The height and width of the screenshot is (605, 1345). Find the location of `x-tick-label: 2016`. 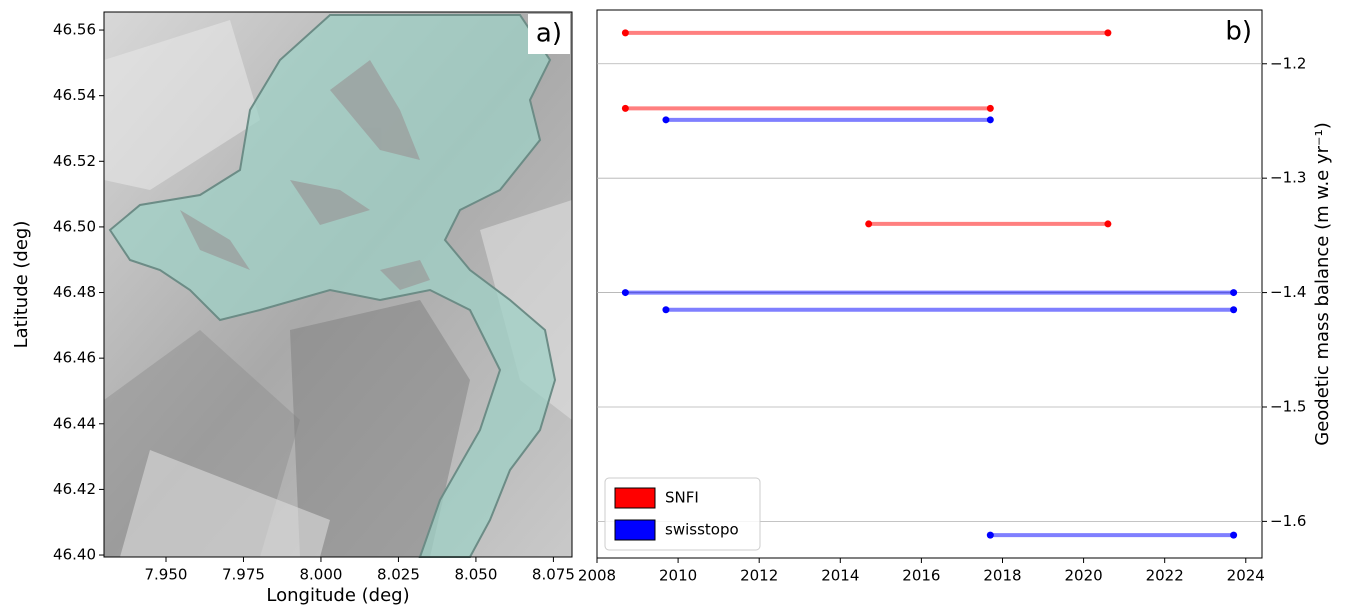

x-tick-label: 2016 is located at coordinates (921, 576).